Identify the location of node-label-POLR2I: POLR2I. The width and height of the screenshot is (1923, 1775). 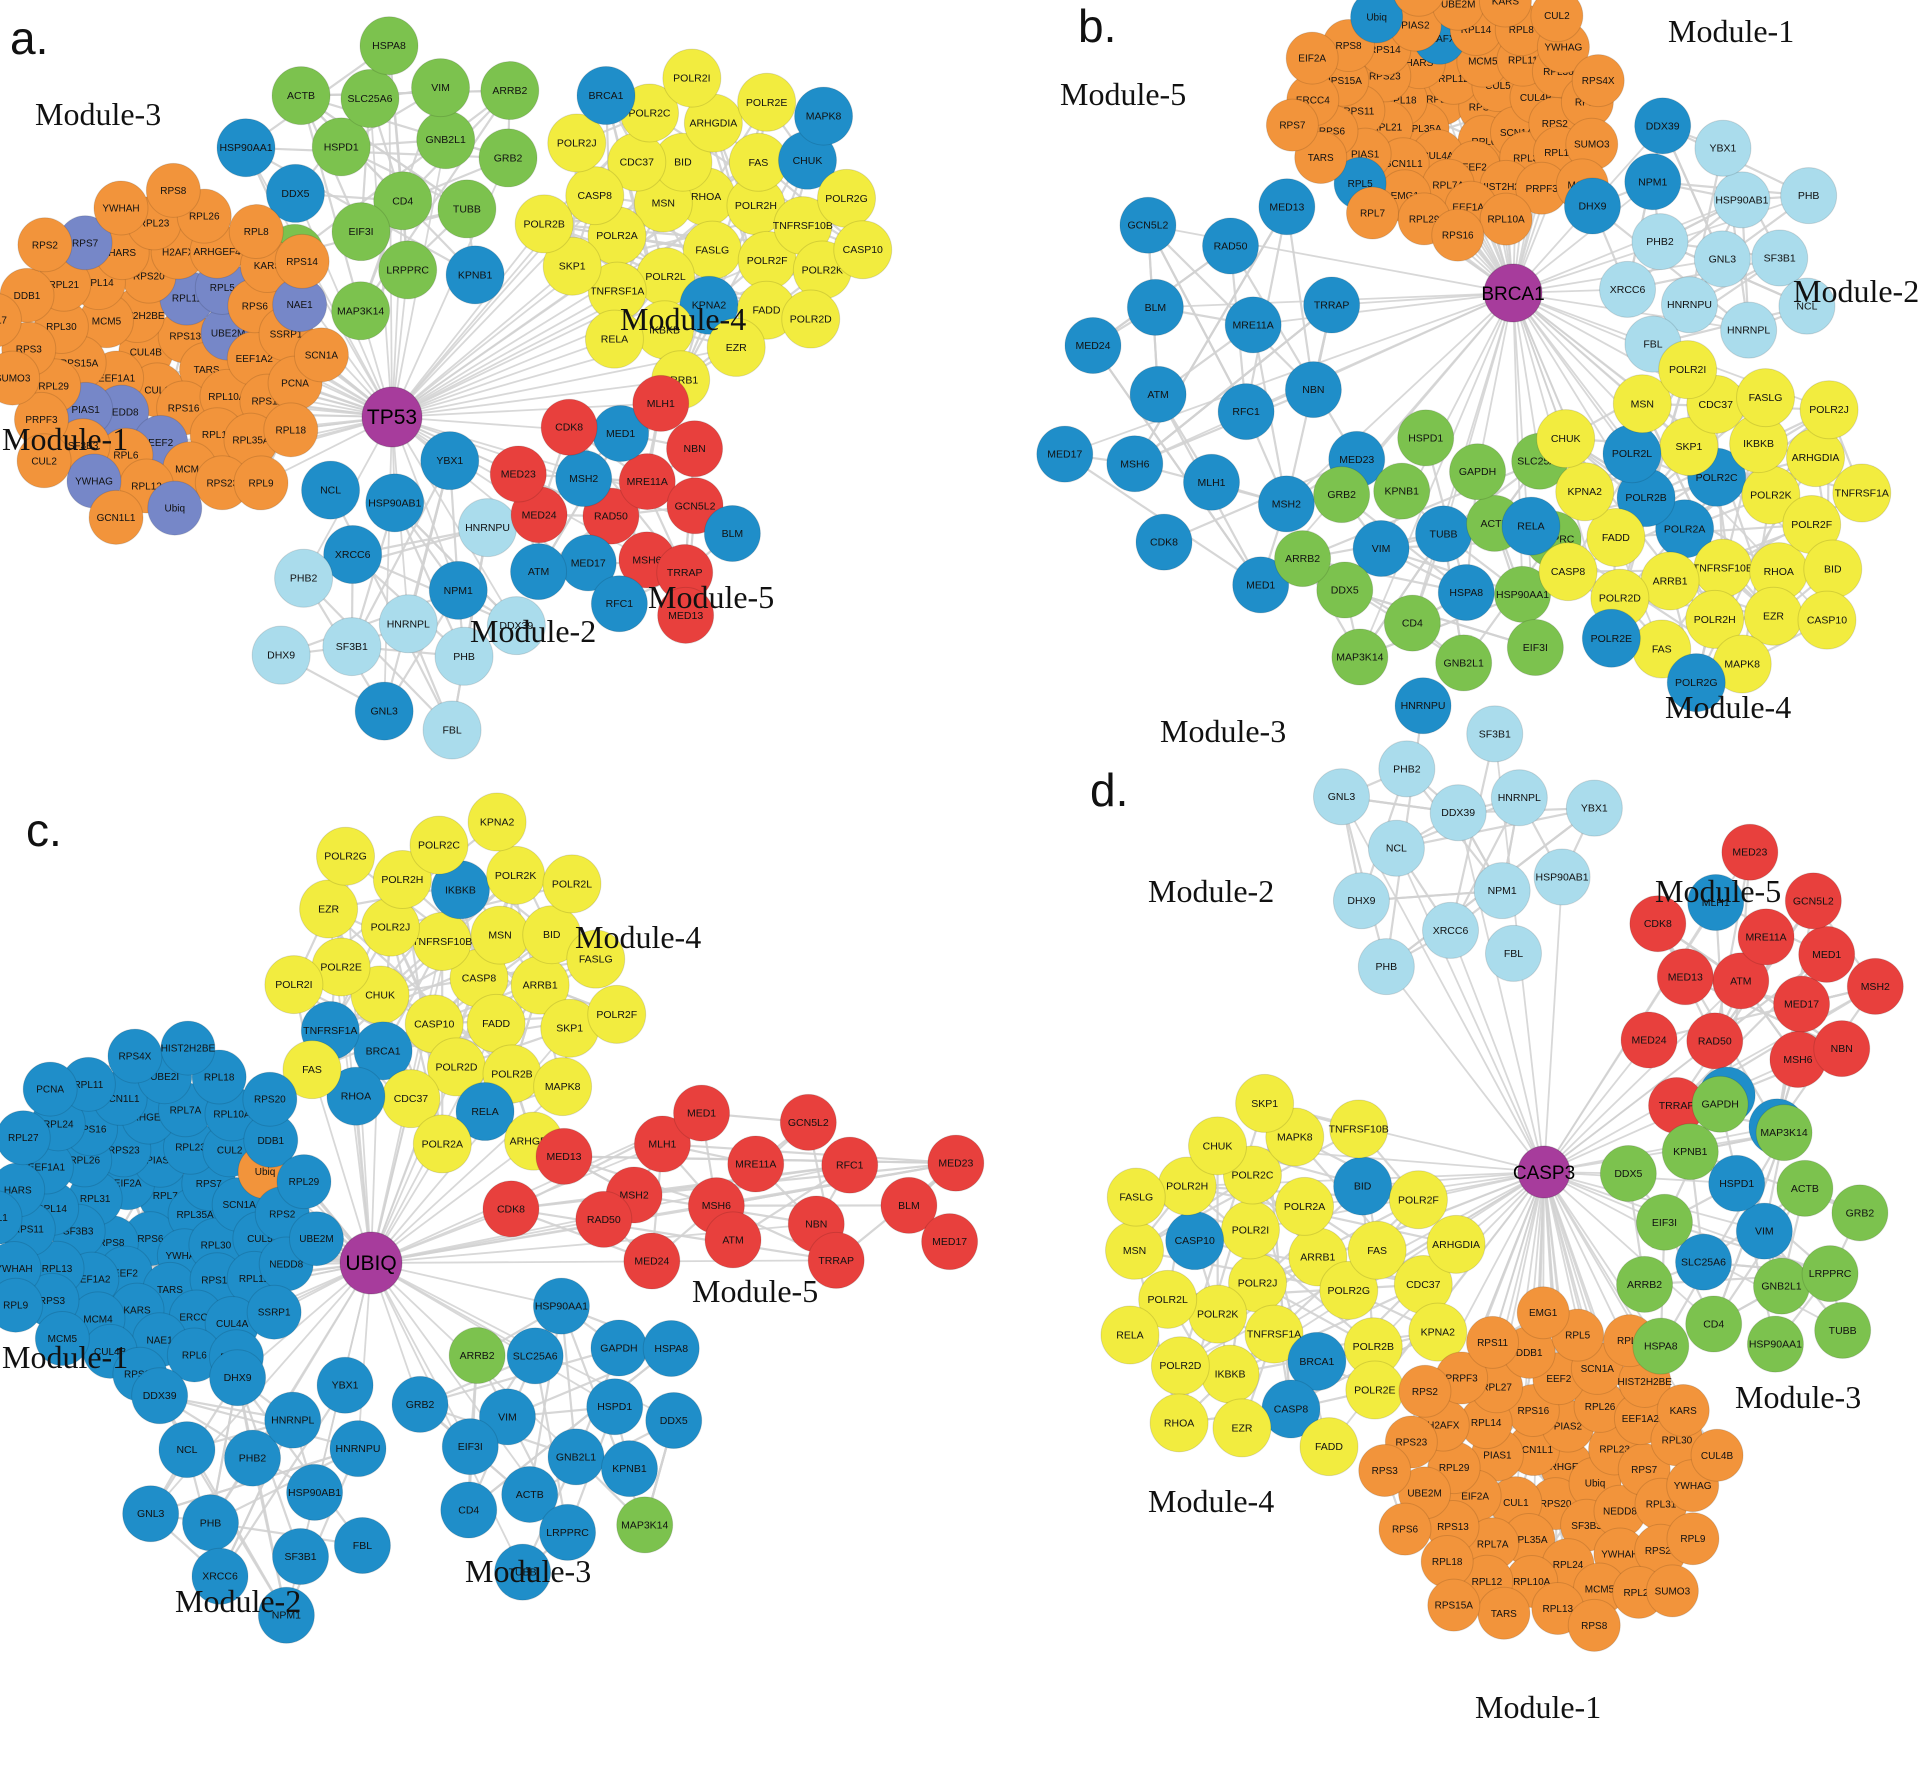
(293, 985).